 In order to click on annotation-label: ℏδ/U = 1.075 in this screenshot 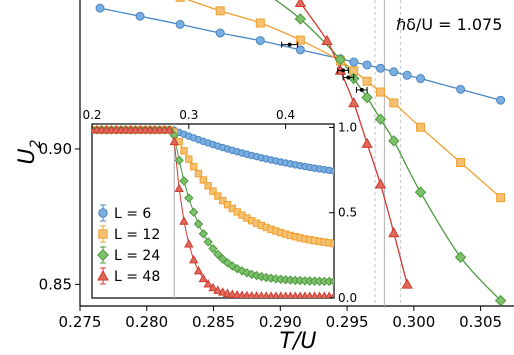, I will do `click(449, 24)`.